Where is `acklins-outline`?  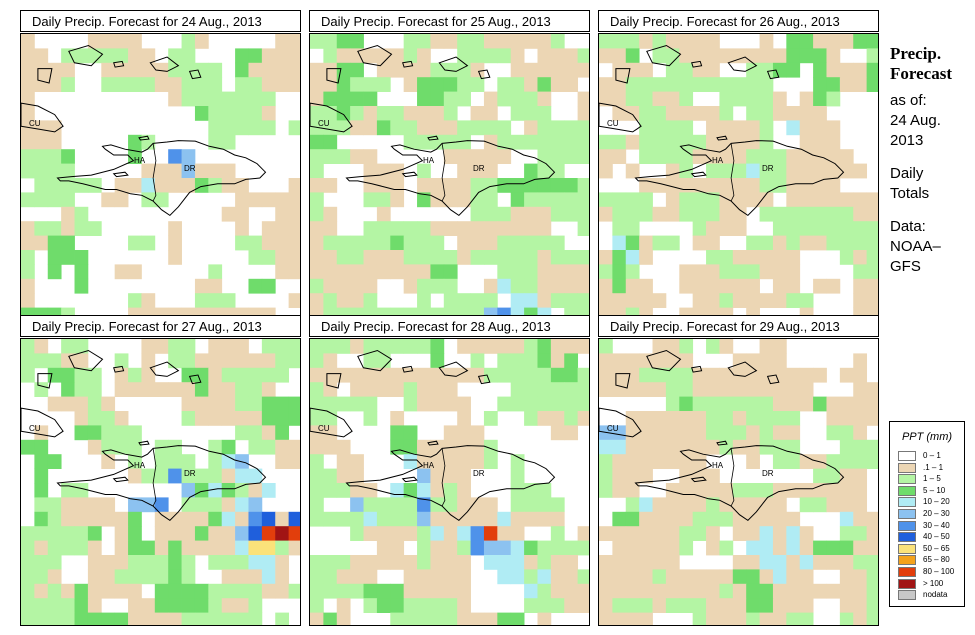 acklins-outline is located at coordinates (45, 381).